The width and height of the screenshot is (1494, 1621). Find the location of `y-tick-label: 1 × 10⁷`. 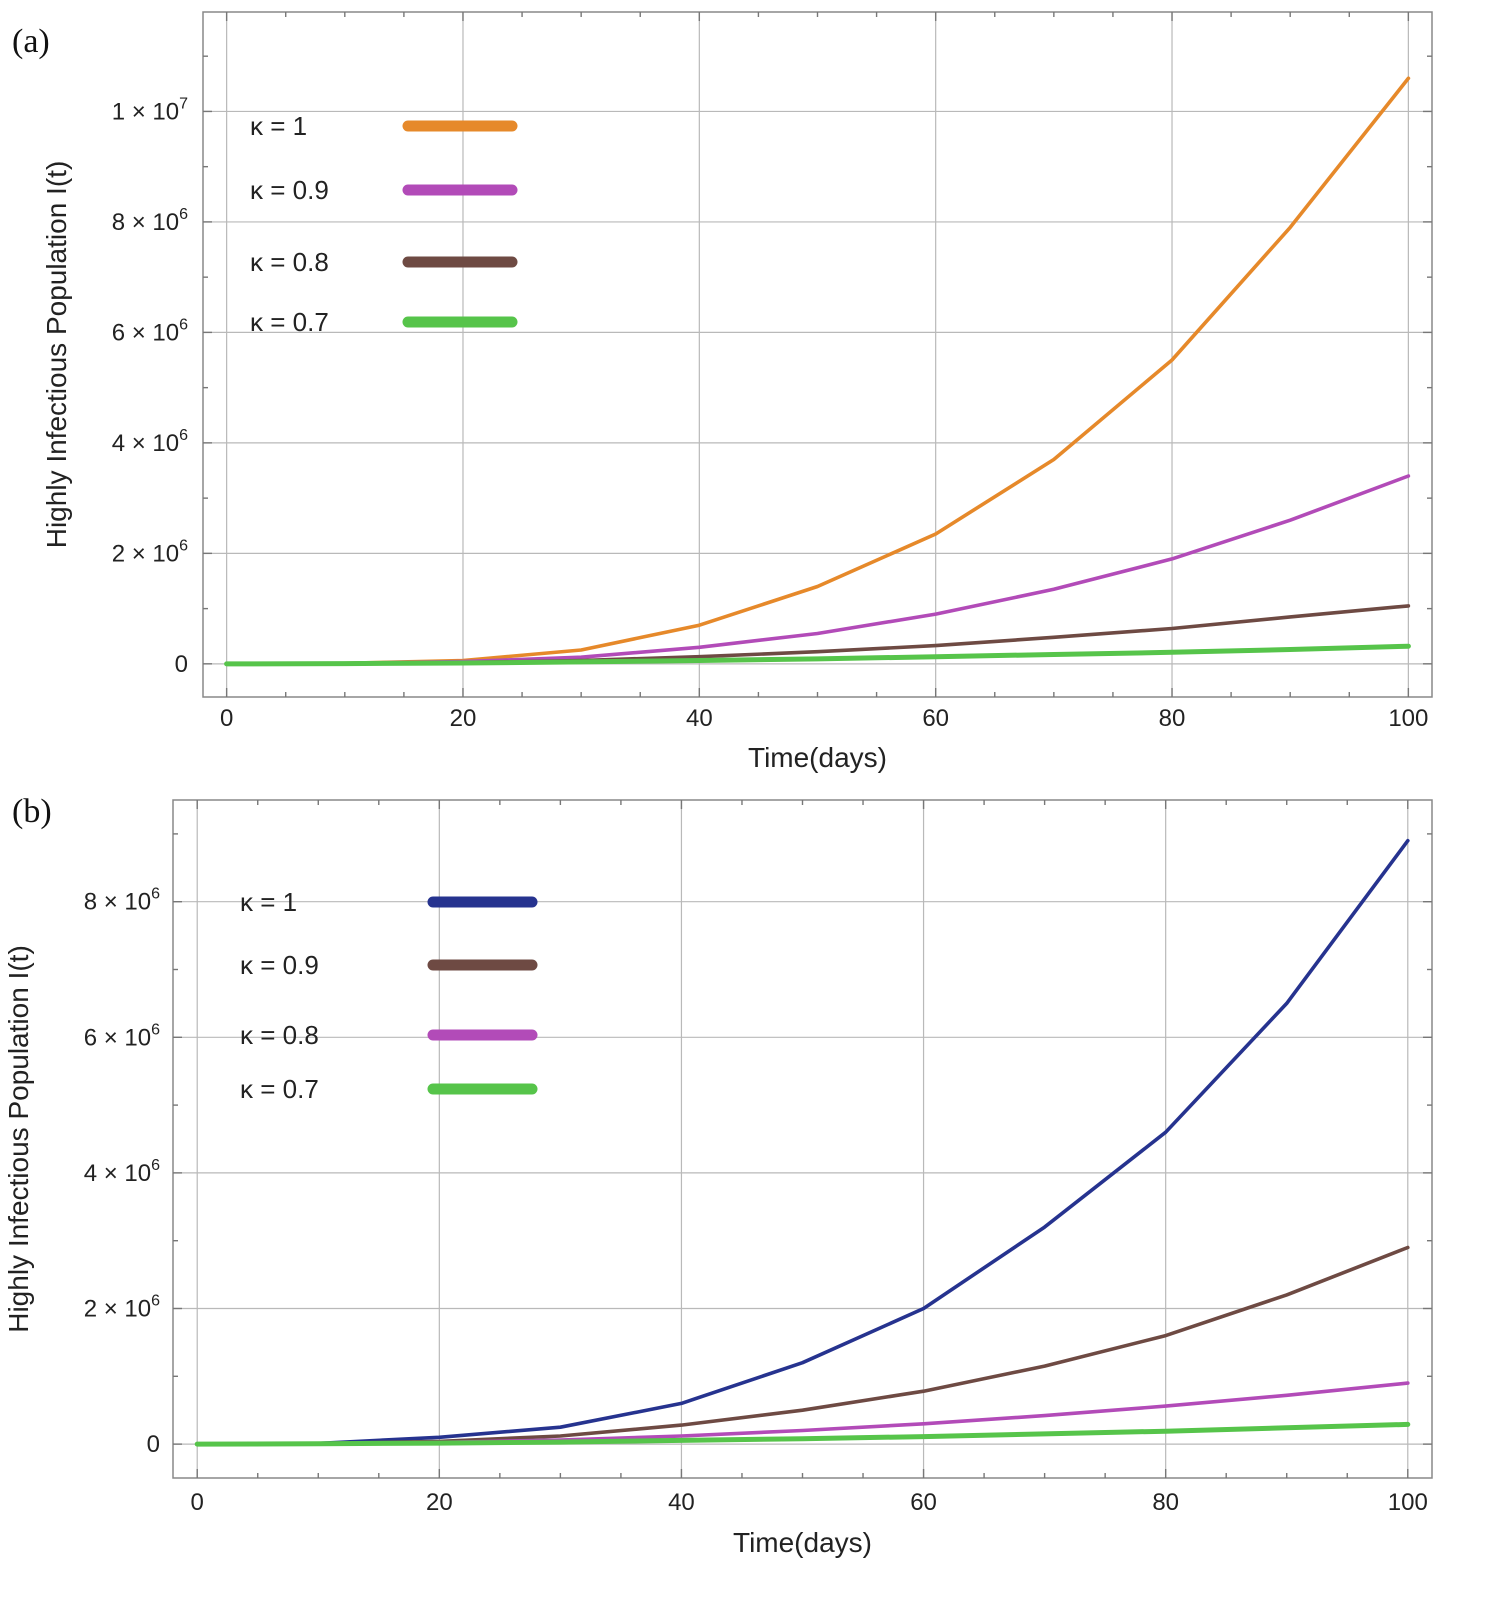

y-tick-label: 1 × 10⁷ is located at coordinates (150, 110).